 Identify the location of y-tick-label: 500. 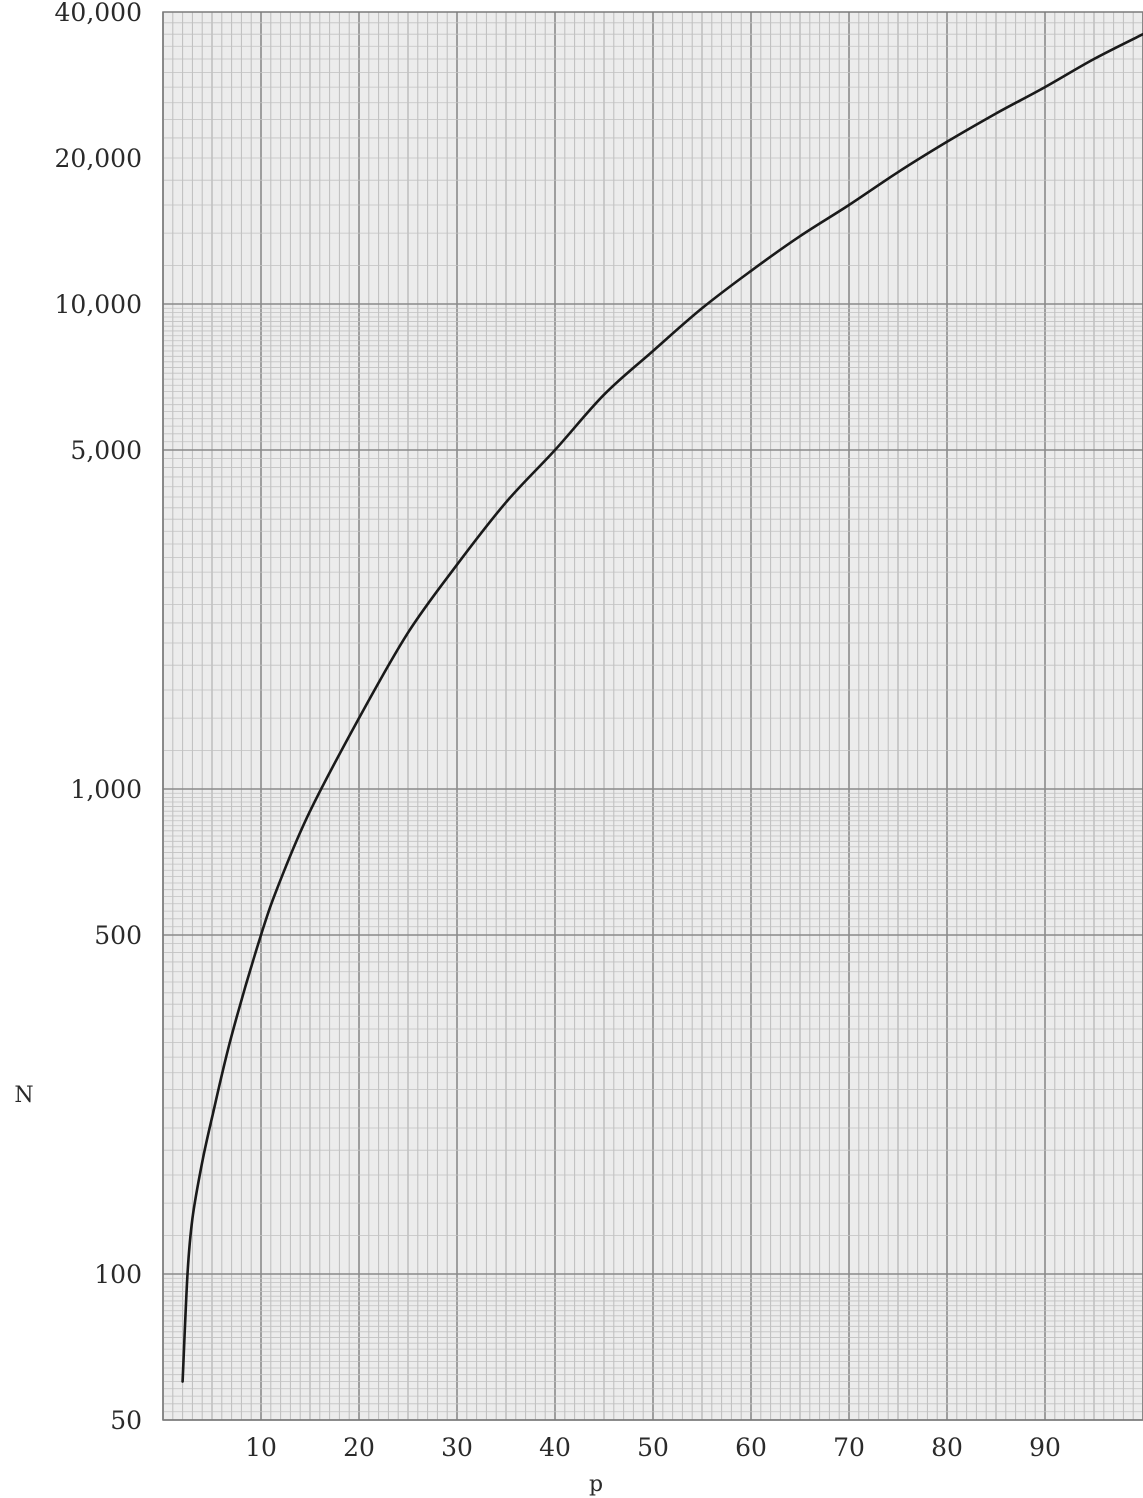
(118, 935).